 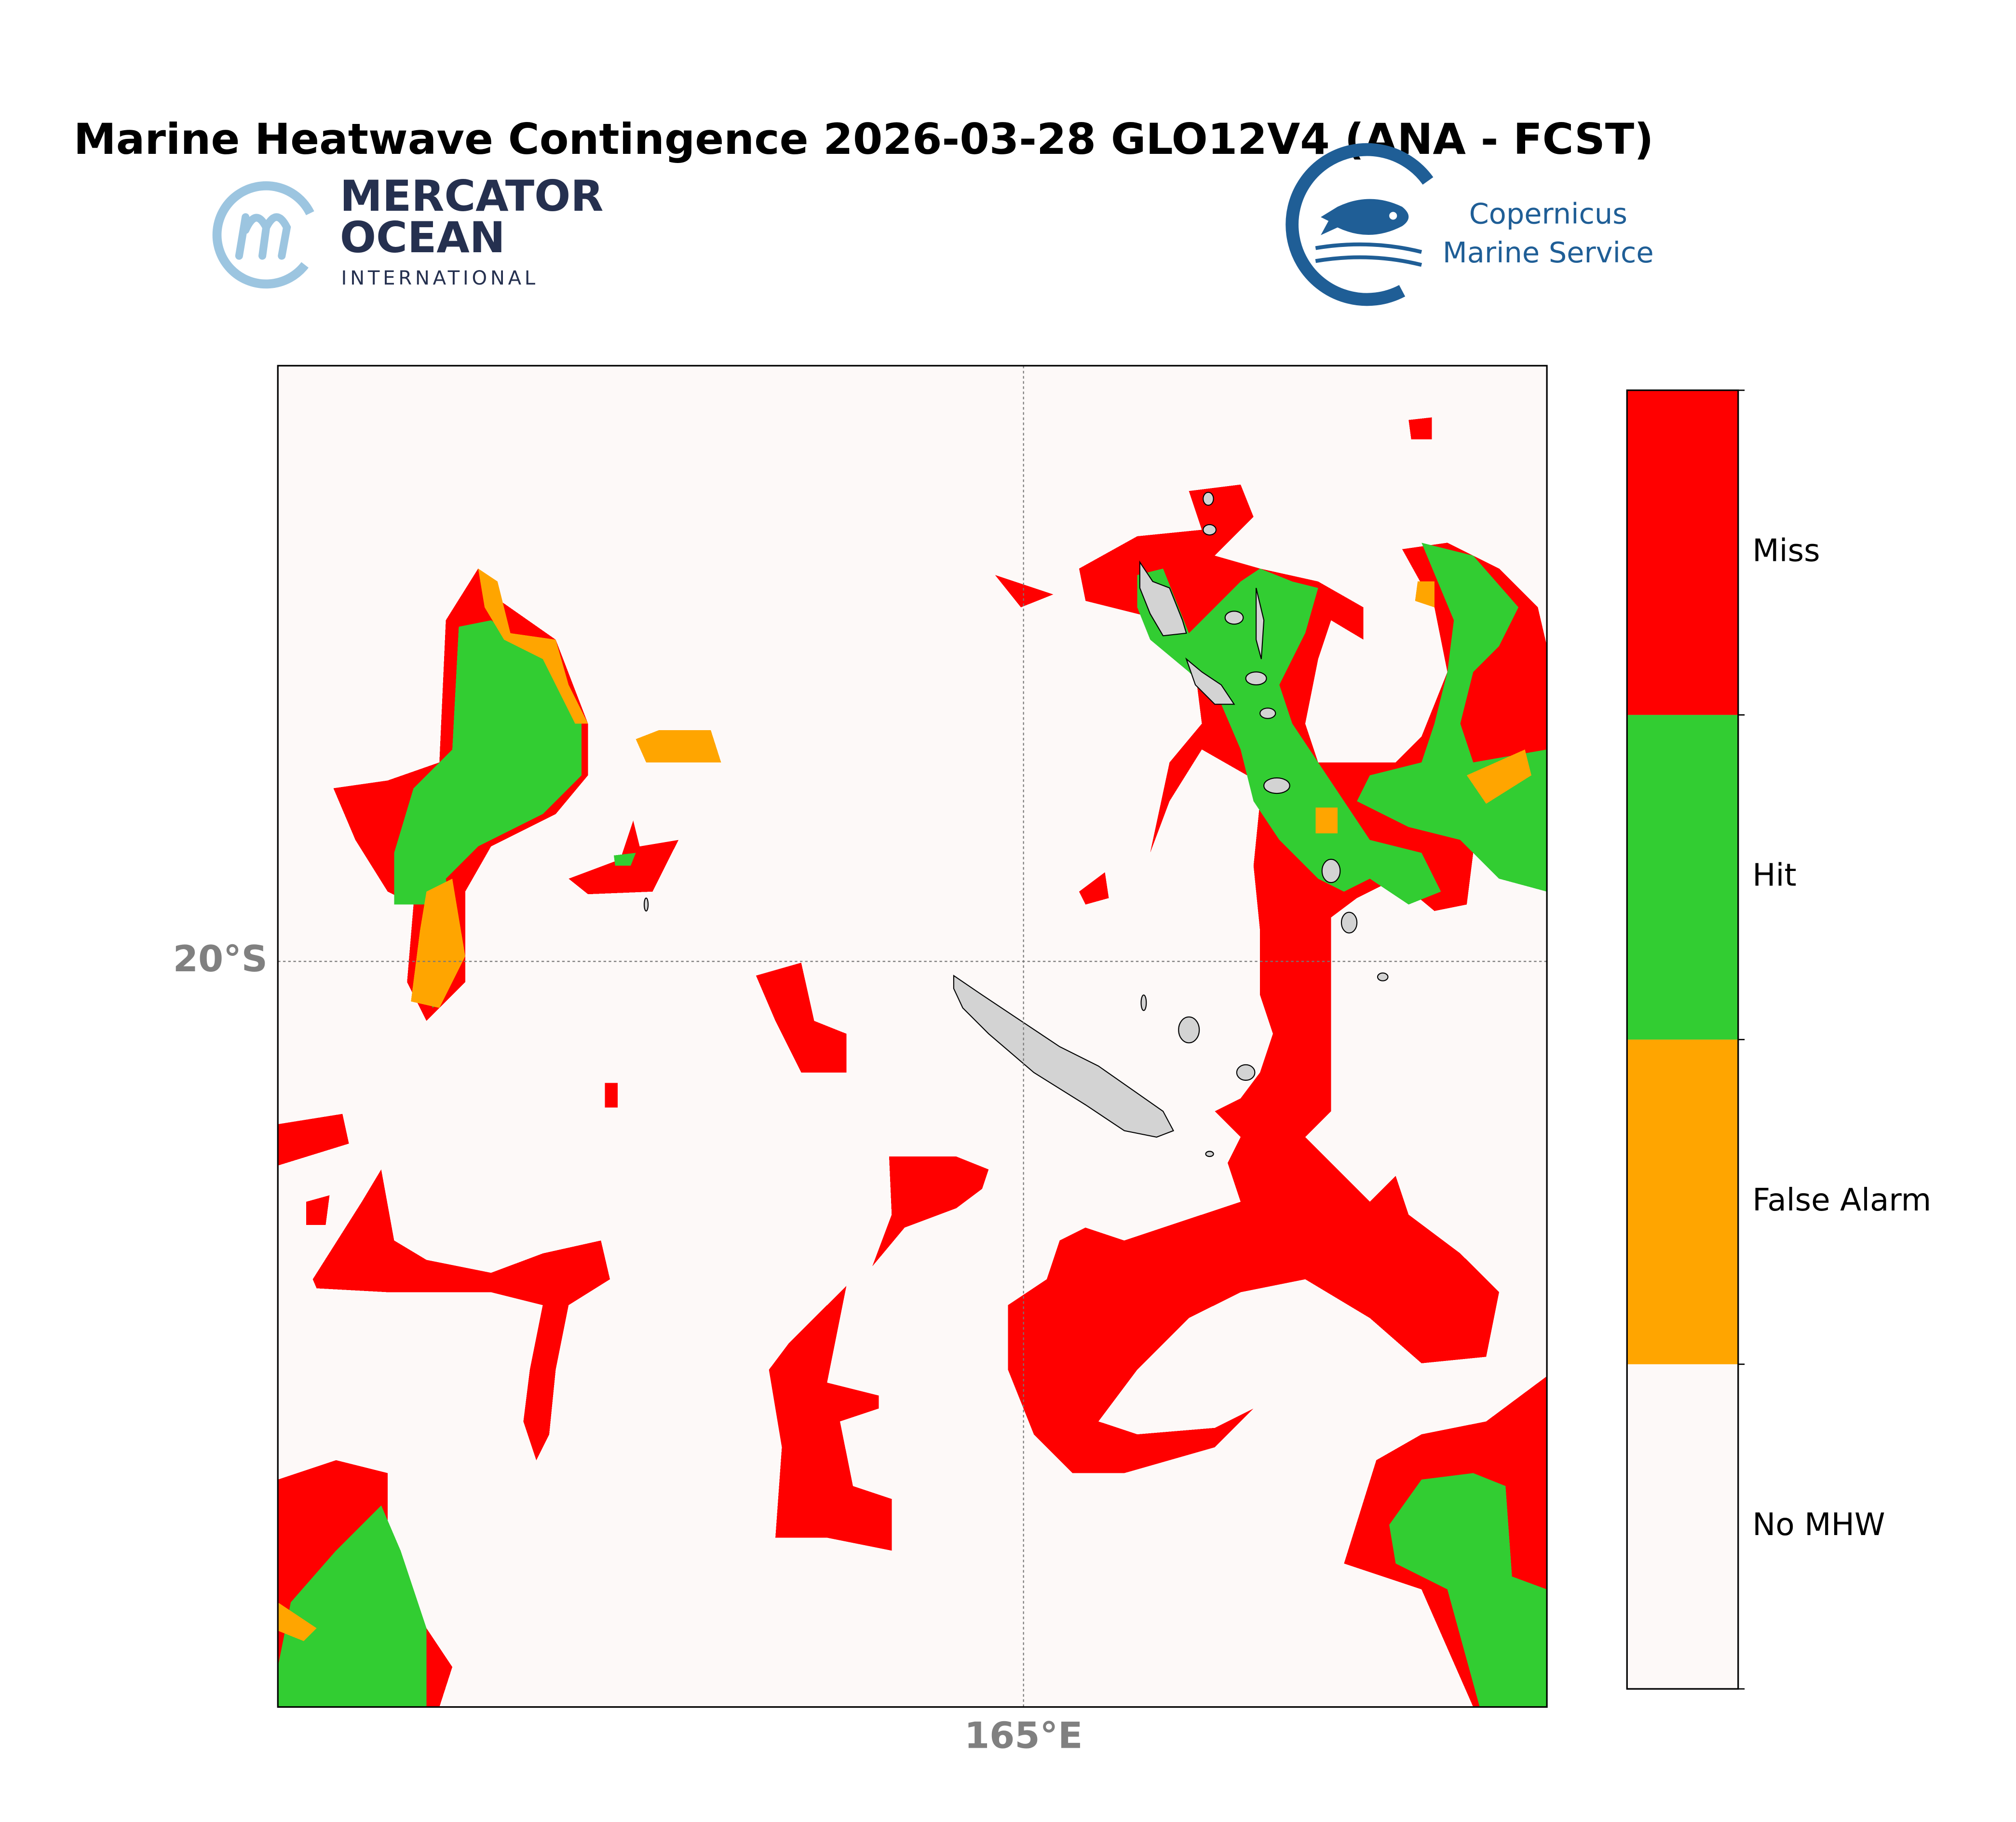 What do you see at coordinates (1548, 214) in the screenshot?
I see `logo-text: Copernicus` at bounding box center [1548, 214].